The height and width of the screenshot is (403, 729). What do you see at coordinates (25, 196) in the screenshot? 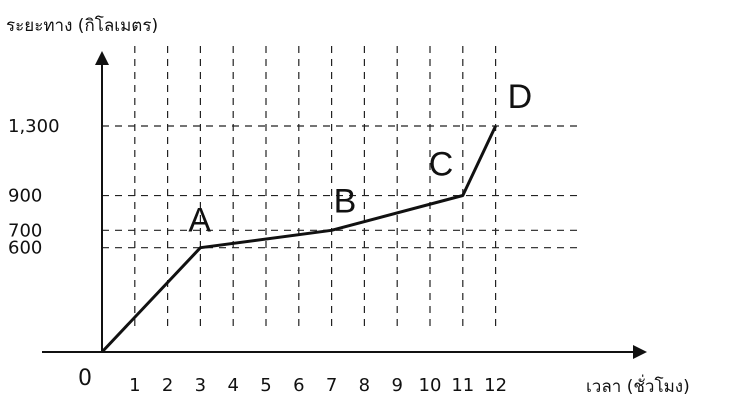
I see `y-tick-label-900: 900` at bounding box center [25, 196].